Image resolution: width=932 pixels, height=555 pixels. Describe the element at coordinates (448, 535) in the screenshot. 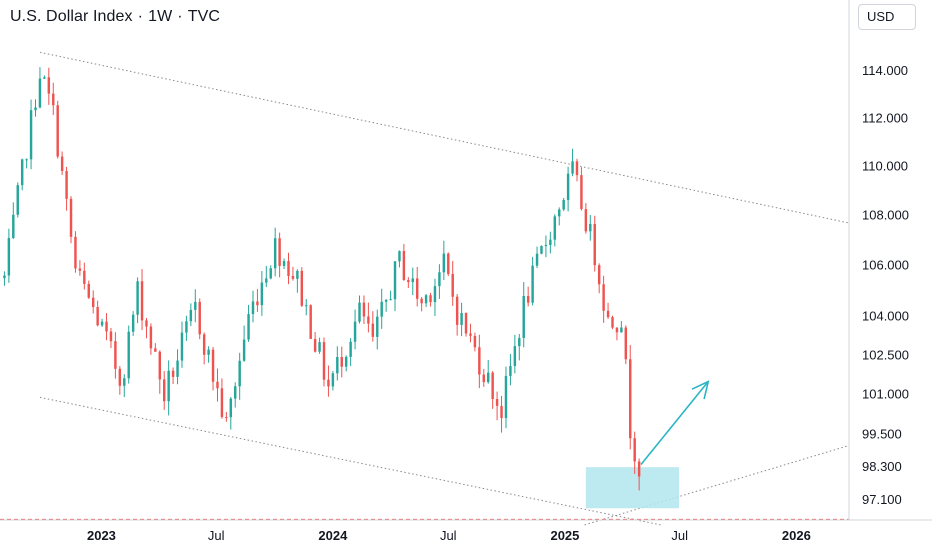

I see `time-tick-label: Jul` at that location.